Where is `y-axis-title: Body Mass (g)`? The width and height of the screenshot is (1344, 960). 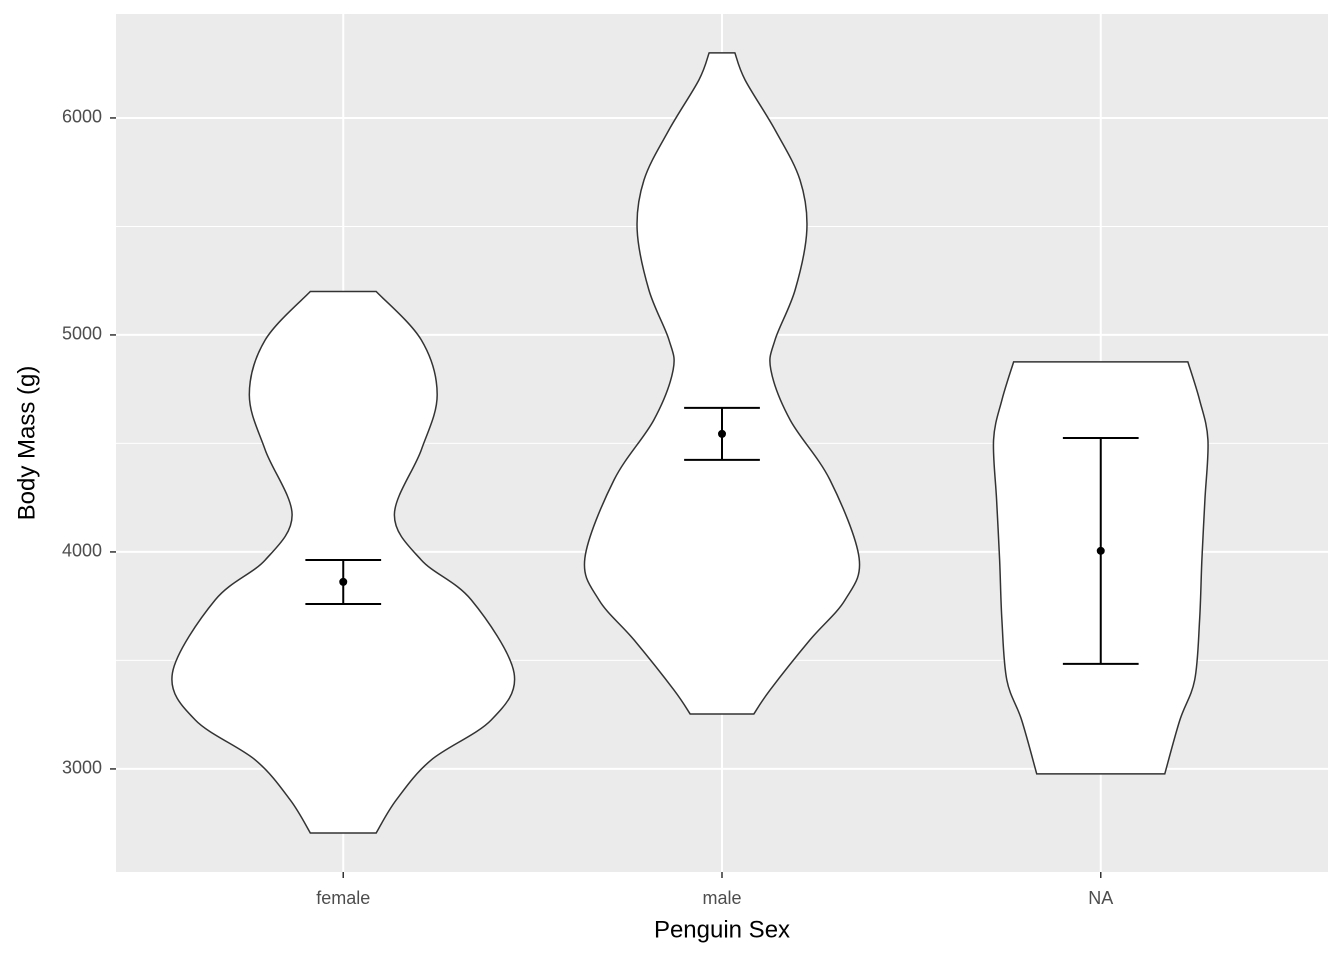
y-axis-title: Body Mass (g) is located at coordinates (26, 443).